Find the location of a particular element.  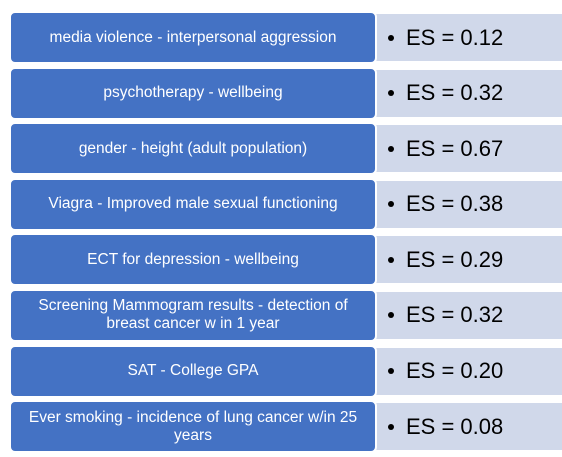

comparison-label-box: psychotherapy - wellbeing is located at coordinates (193, 93).